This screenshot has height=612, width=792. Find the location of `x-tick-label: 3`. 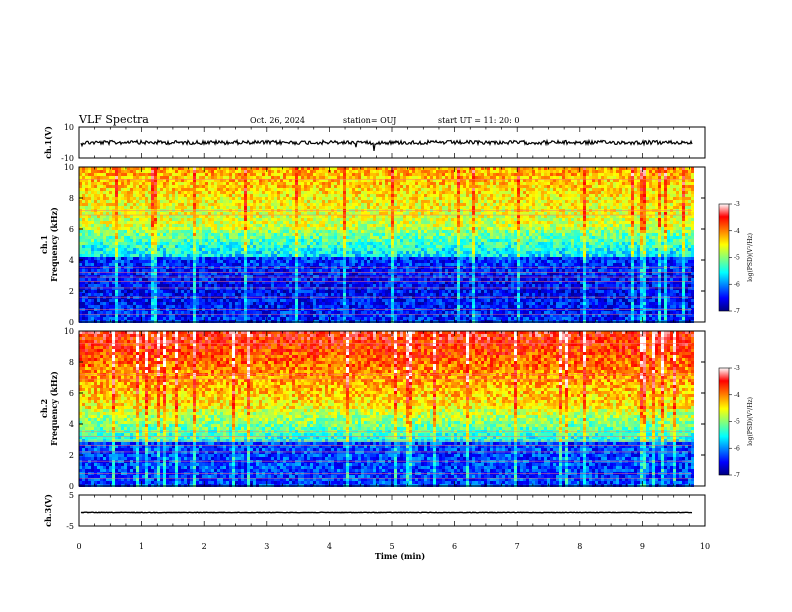

x-tick-label: 3 is located at coordinates (266, 546).